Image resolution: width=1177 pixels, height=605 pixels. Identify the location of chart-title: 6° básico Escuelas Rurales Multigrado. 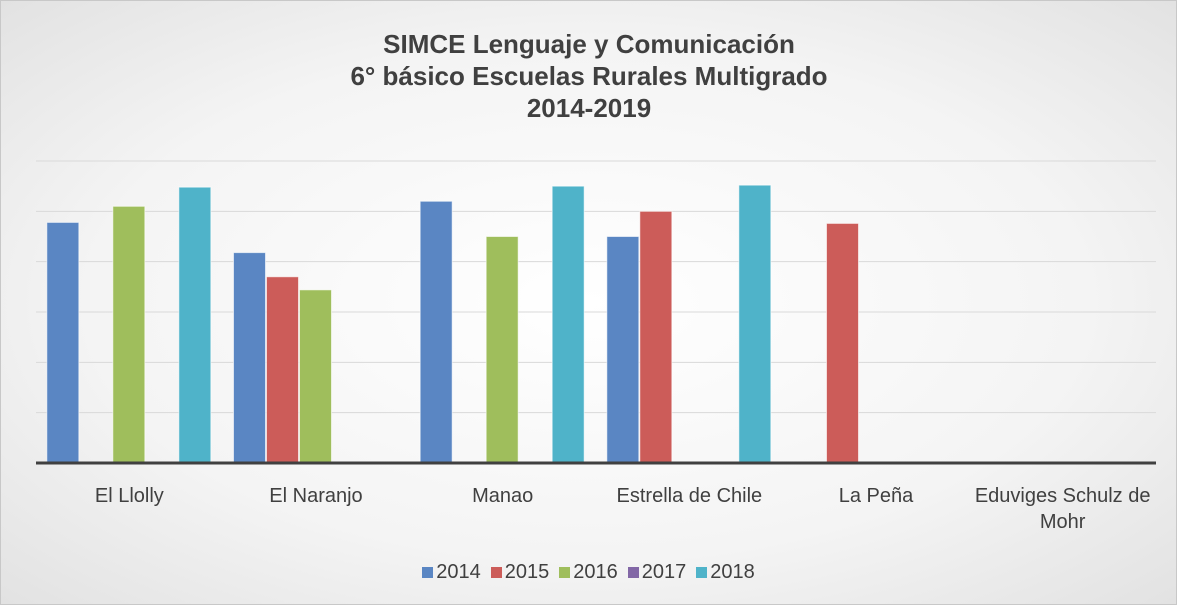
(588, 76).